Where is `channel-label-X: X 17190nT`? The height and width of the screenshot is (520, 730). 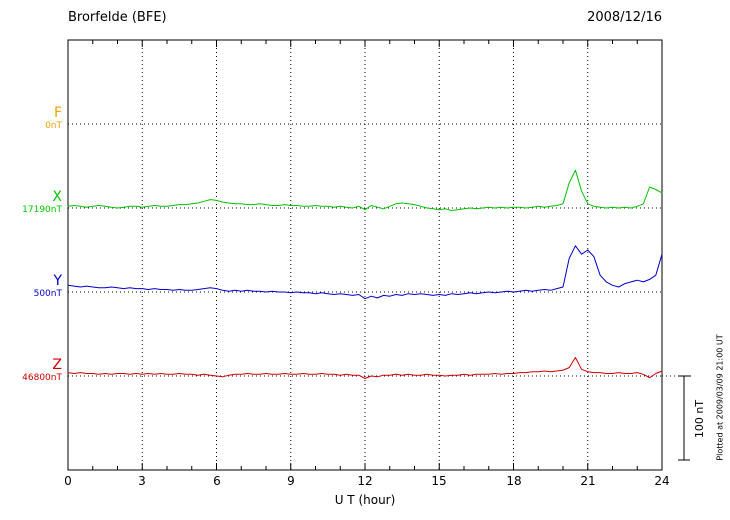
channel-label-X: X 17190nT is located at coordinates (31, 202).